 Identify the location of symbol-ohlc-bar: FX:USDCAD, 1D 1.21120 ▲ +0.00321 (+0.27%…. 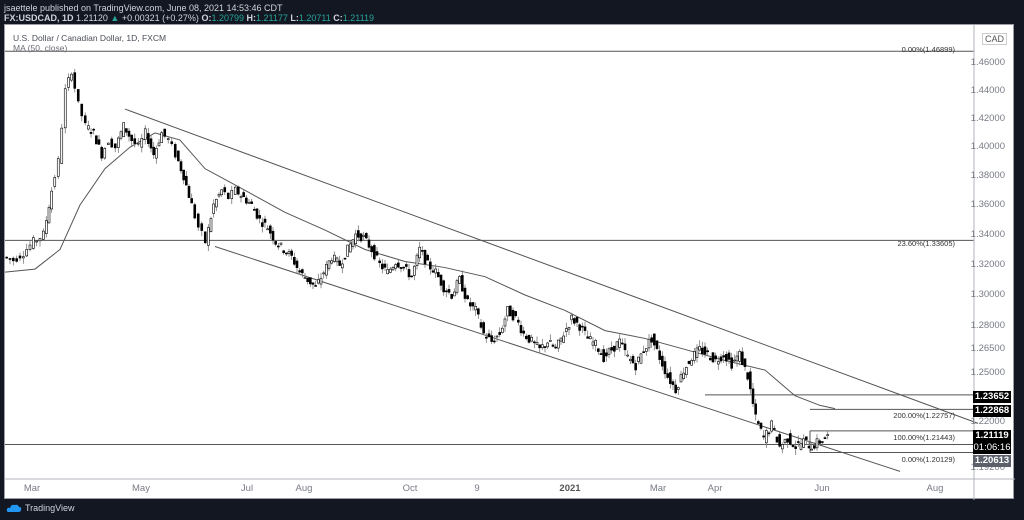
(189, 18).